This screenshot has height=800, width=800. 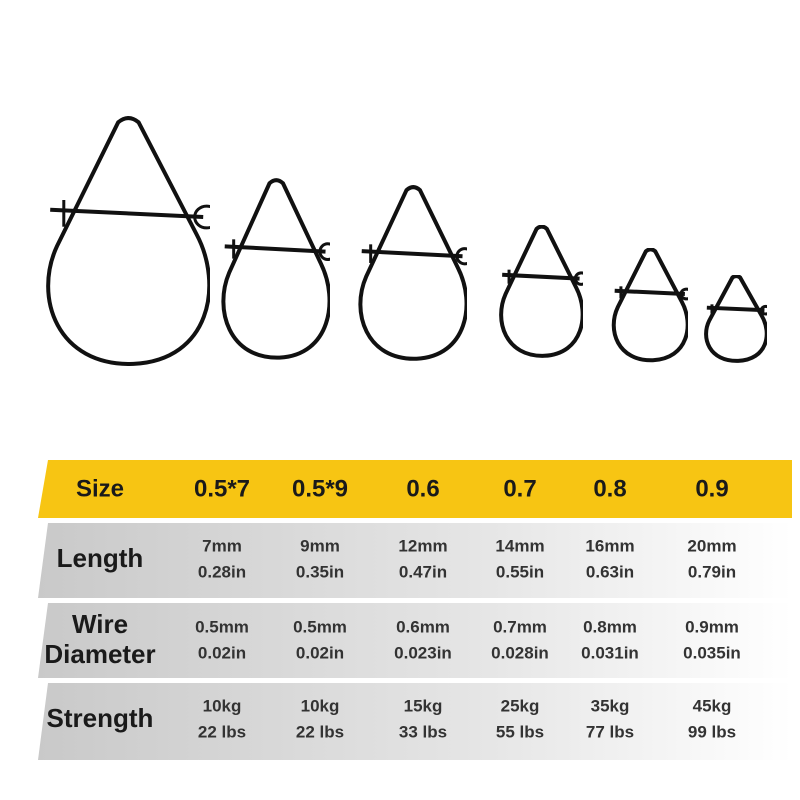 I want to click on spec-value: 0.031in, so click(x=610, y=652).